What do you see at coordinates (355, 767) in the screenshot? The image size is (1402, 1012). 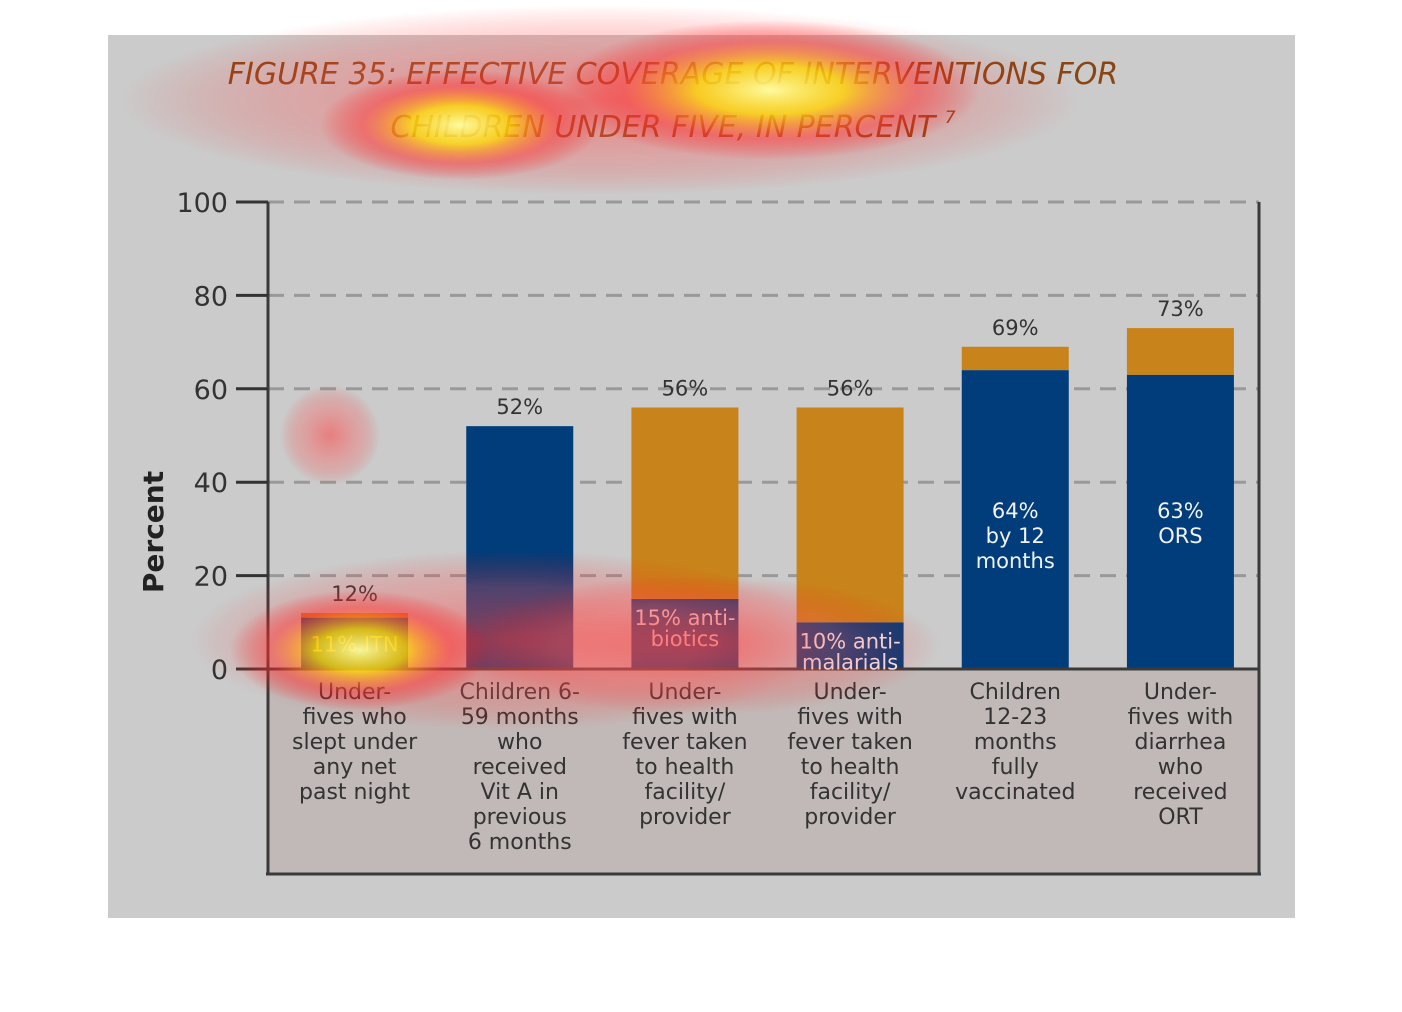 I see `category-label: any net` at bounding box center [355, 767].